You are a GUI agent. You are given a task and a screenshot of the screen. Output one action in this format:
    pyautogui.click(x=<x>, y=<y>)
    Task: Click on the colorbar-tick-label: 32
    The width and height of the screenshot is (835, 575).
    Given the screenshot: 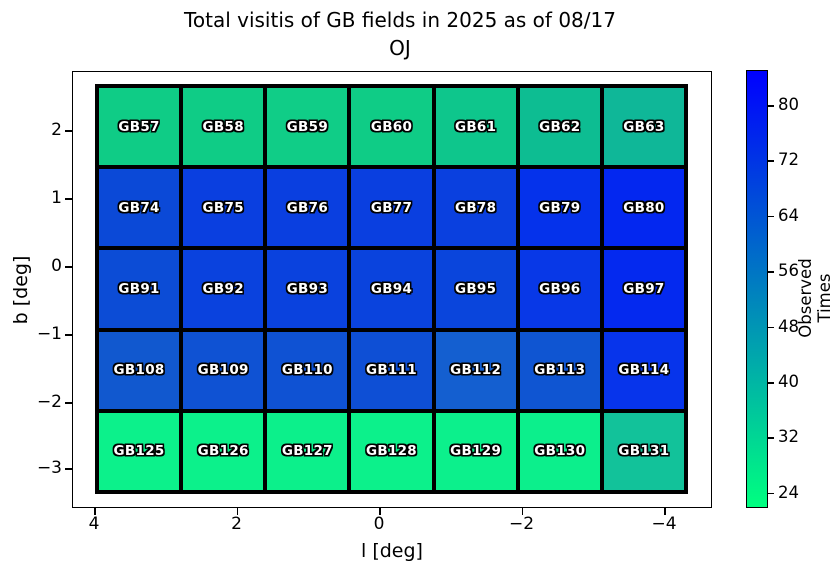 What is the action you would take?
    pyautogui.click(x=788, y=437)
    